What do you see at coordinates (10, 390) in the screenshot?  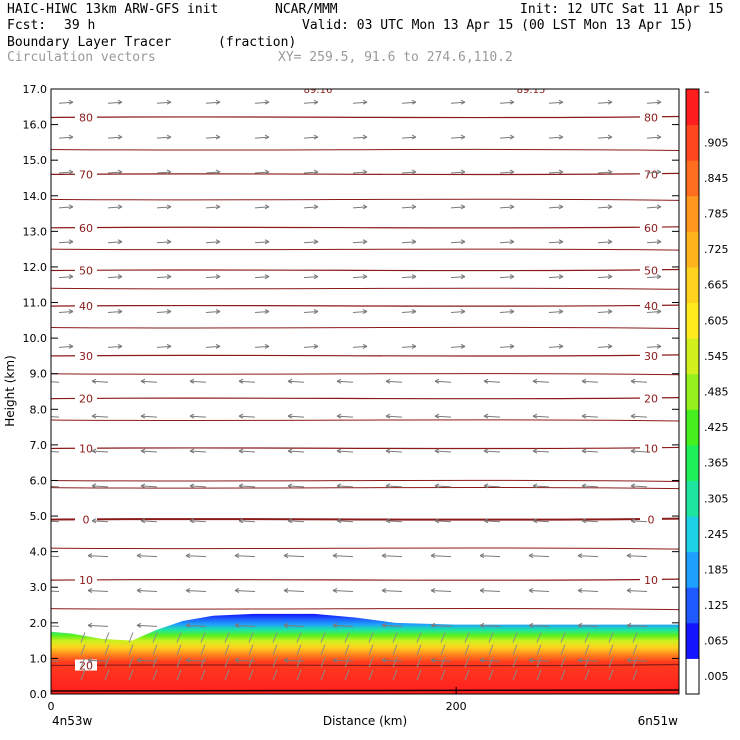 I see `y-axis-label: Height (km)` at bounding box center [10, 390].